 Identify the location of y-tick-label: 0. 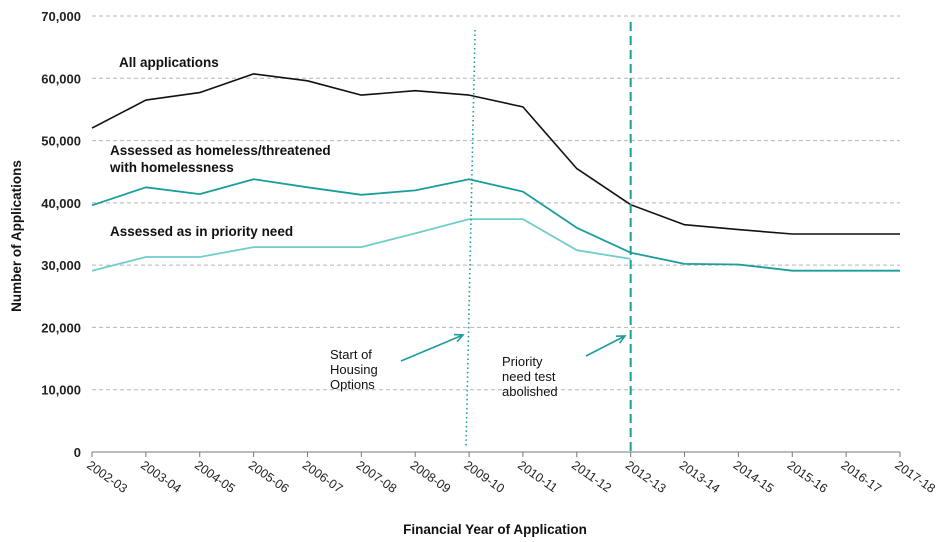
(77, 452).